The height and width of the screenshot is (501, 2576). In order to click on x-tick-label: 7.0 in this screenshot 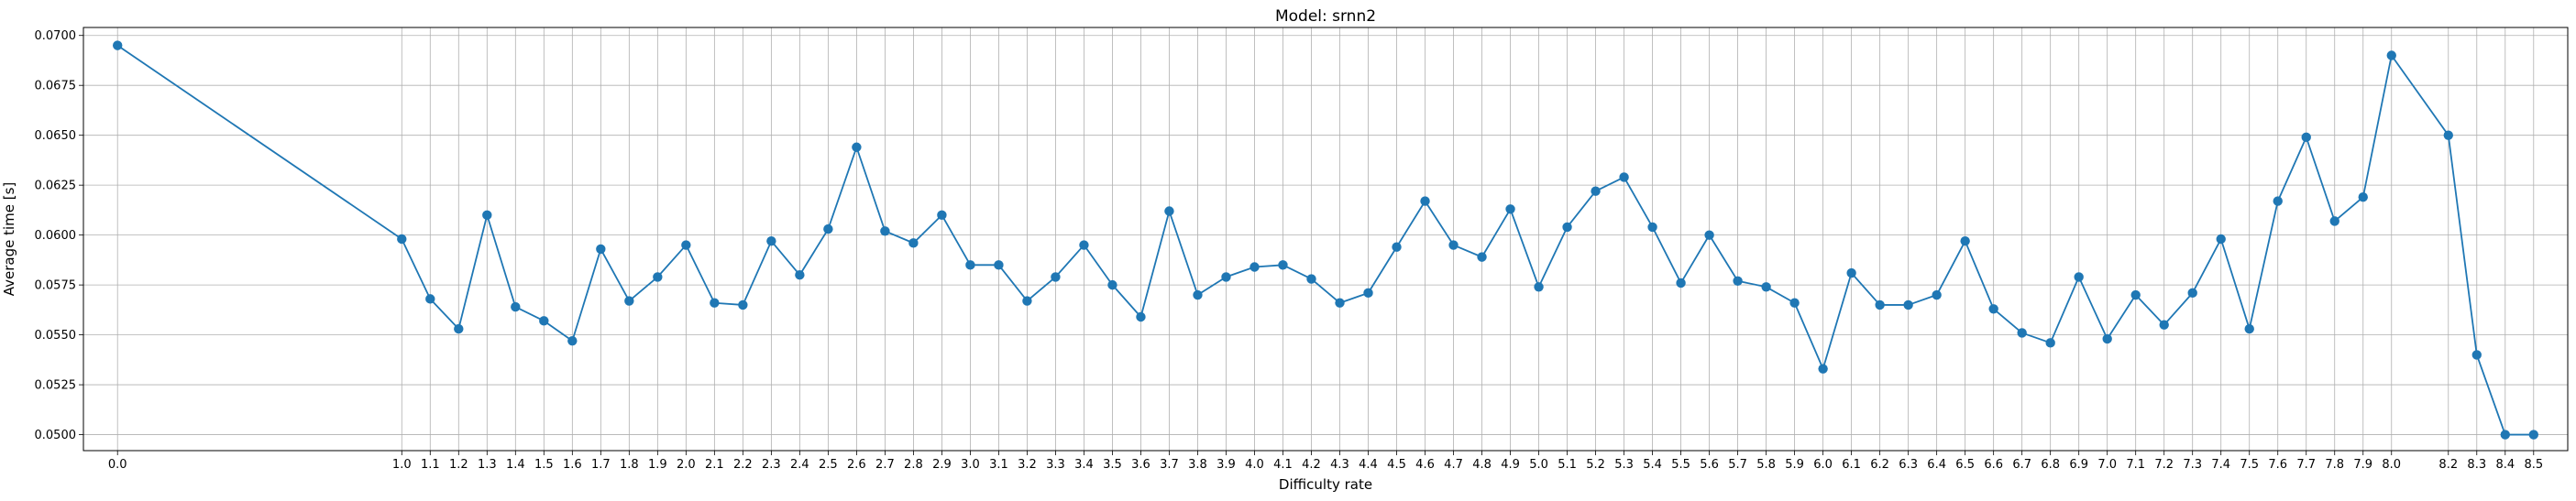, I will do `click(2107, 465)`.